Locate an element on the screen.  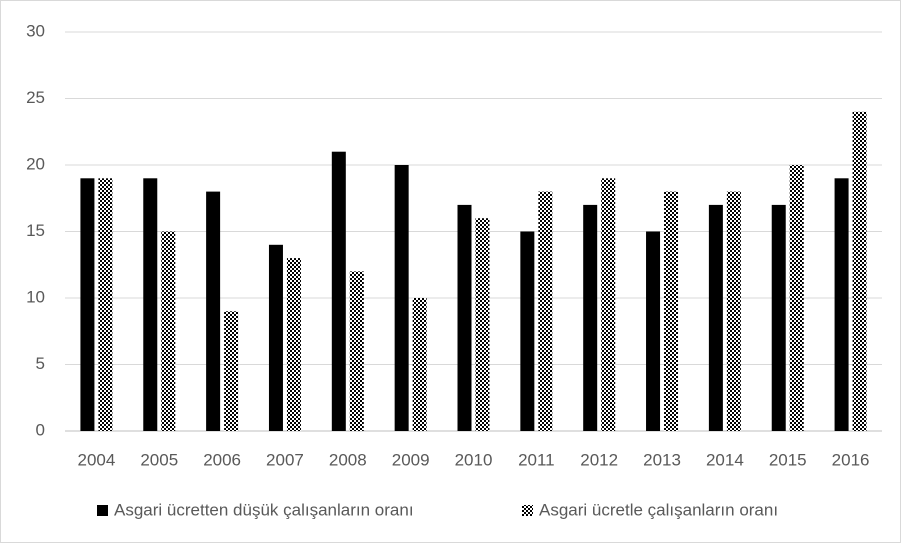
x-tick-label: 2010 is located at coordinates (474, 459).